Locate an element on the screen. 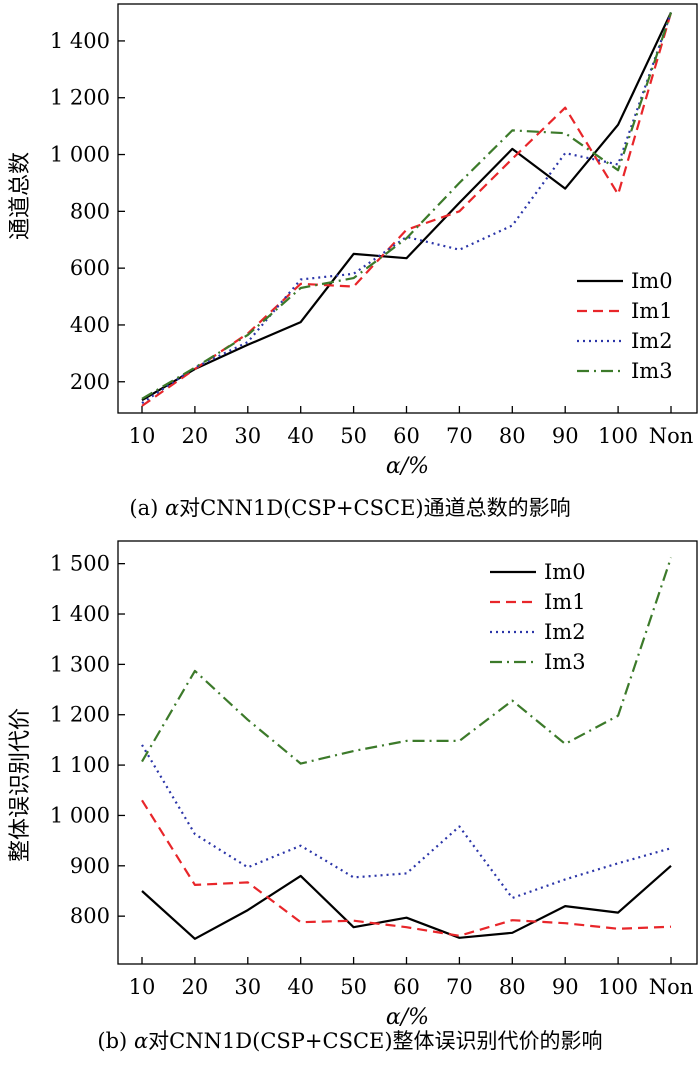  y-tick-label: 1 300 is located at coordinates (80, 664).